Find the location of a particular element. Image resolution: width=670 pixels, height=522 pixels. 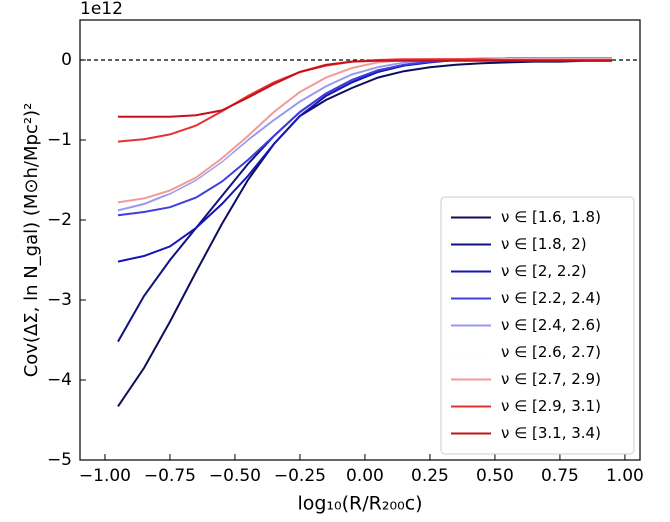

x-tick-label: 0.75 is located at coordinates (560, 476).